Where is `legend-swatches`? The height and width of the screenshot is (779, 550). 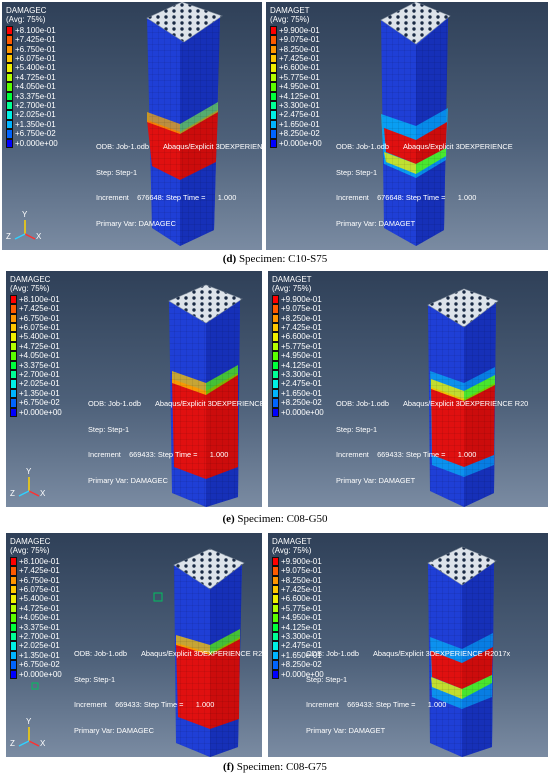 legend-swatches is located at coordinates (275, 355).